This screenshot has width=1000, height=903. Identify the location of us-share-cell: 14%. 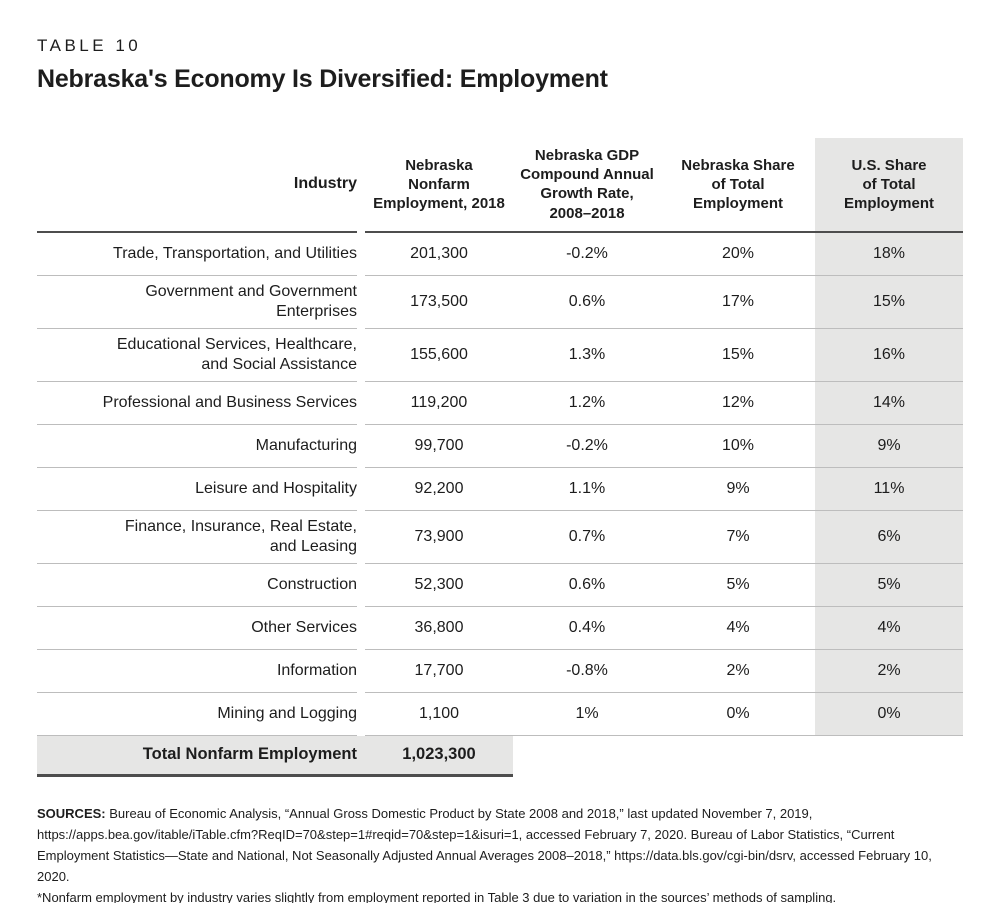
(889, 402).